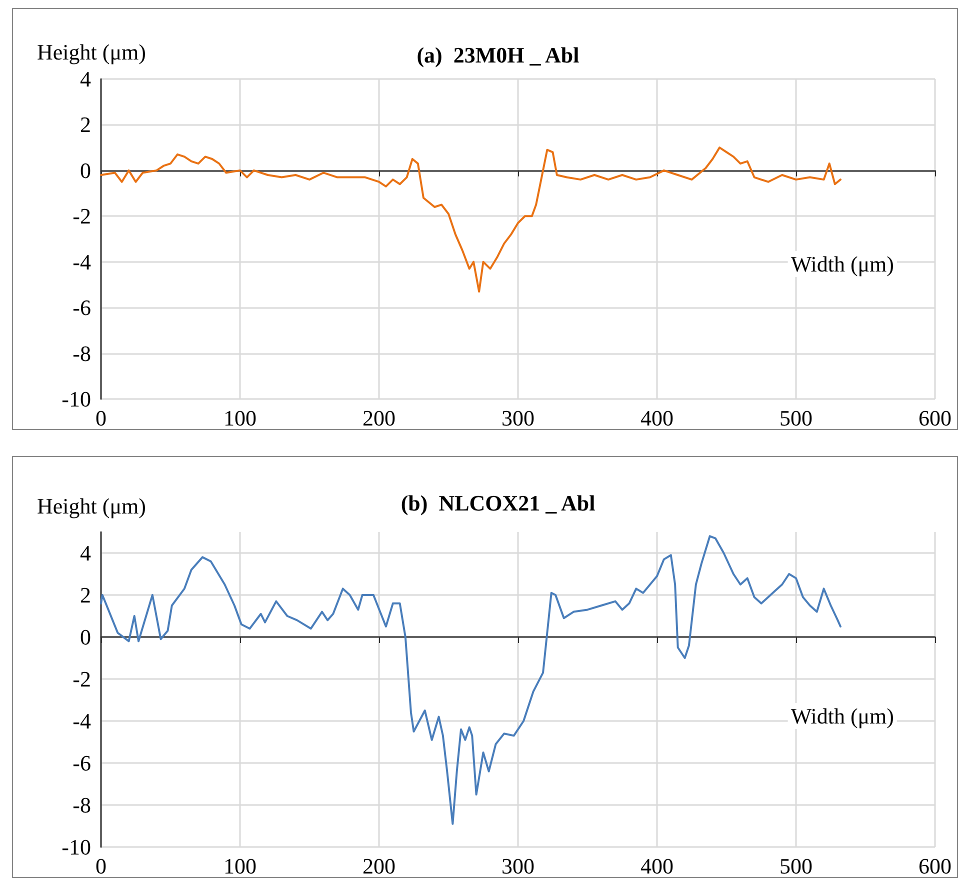 The image size is (960, 896). Describe the element at coordinates (498, 55) in the screenshot. I see `chart-title: (a) 23M0H _ Abl` at that location.